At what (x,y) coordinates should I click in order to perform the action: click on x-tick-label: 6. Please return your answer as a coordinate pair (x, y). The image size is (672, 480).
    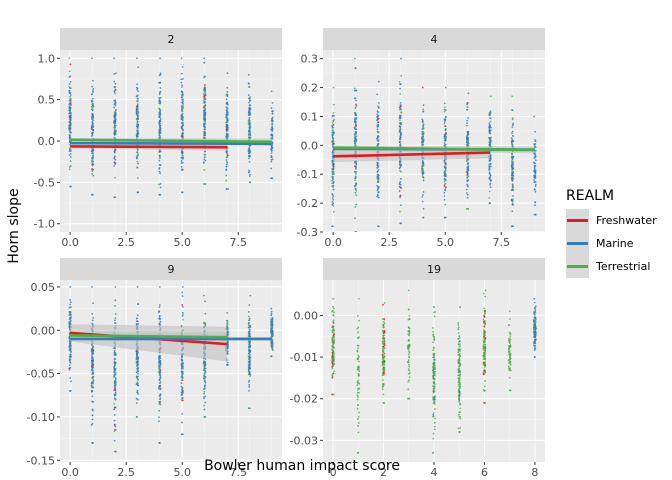
    Looking at the image, I should click on (484, 472).